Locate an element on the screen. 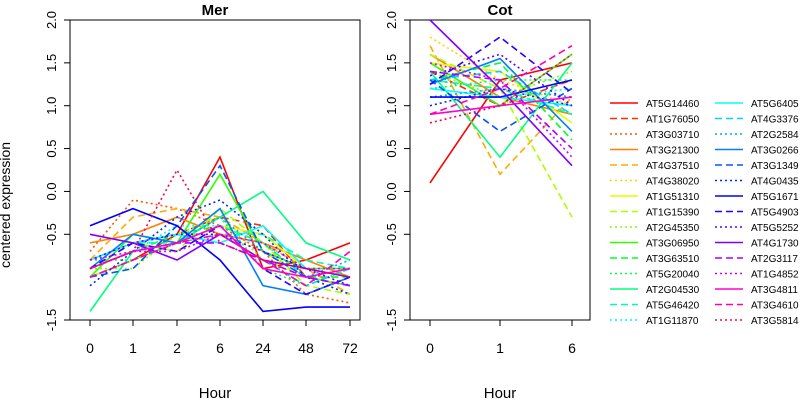 The image size is (800, 405). legend-label: AT4G38020 is located at coordinates (673, 182).